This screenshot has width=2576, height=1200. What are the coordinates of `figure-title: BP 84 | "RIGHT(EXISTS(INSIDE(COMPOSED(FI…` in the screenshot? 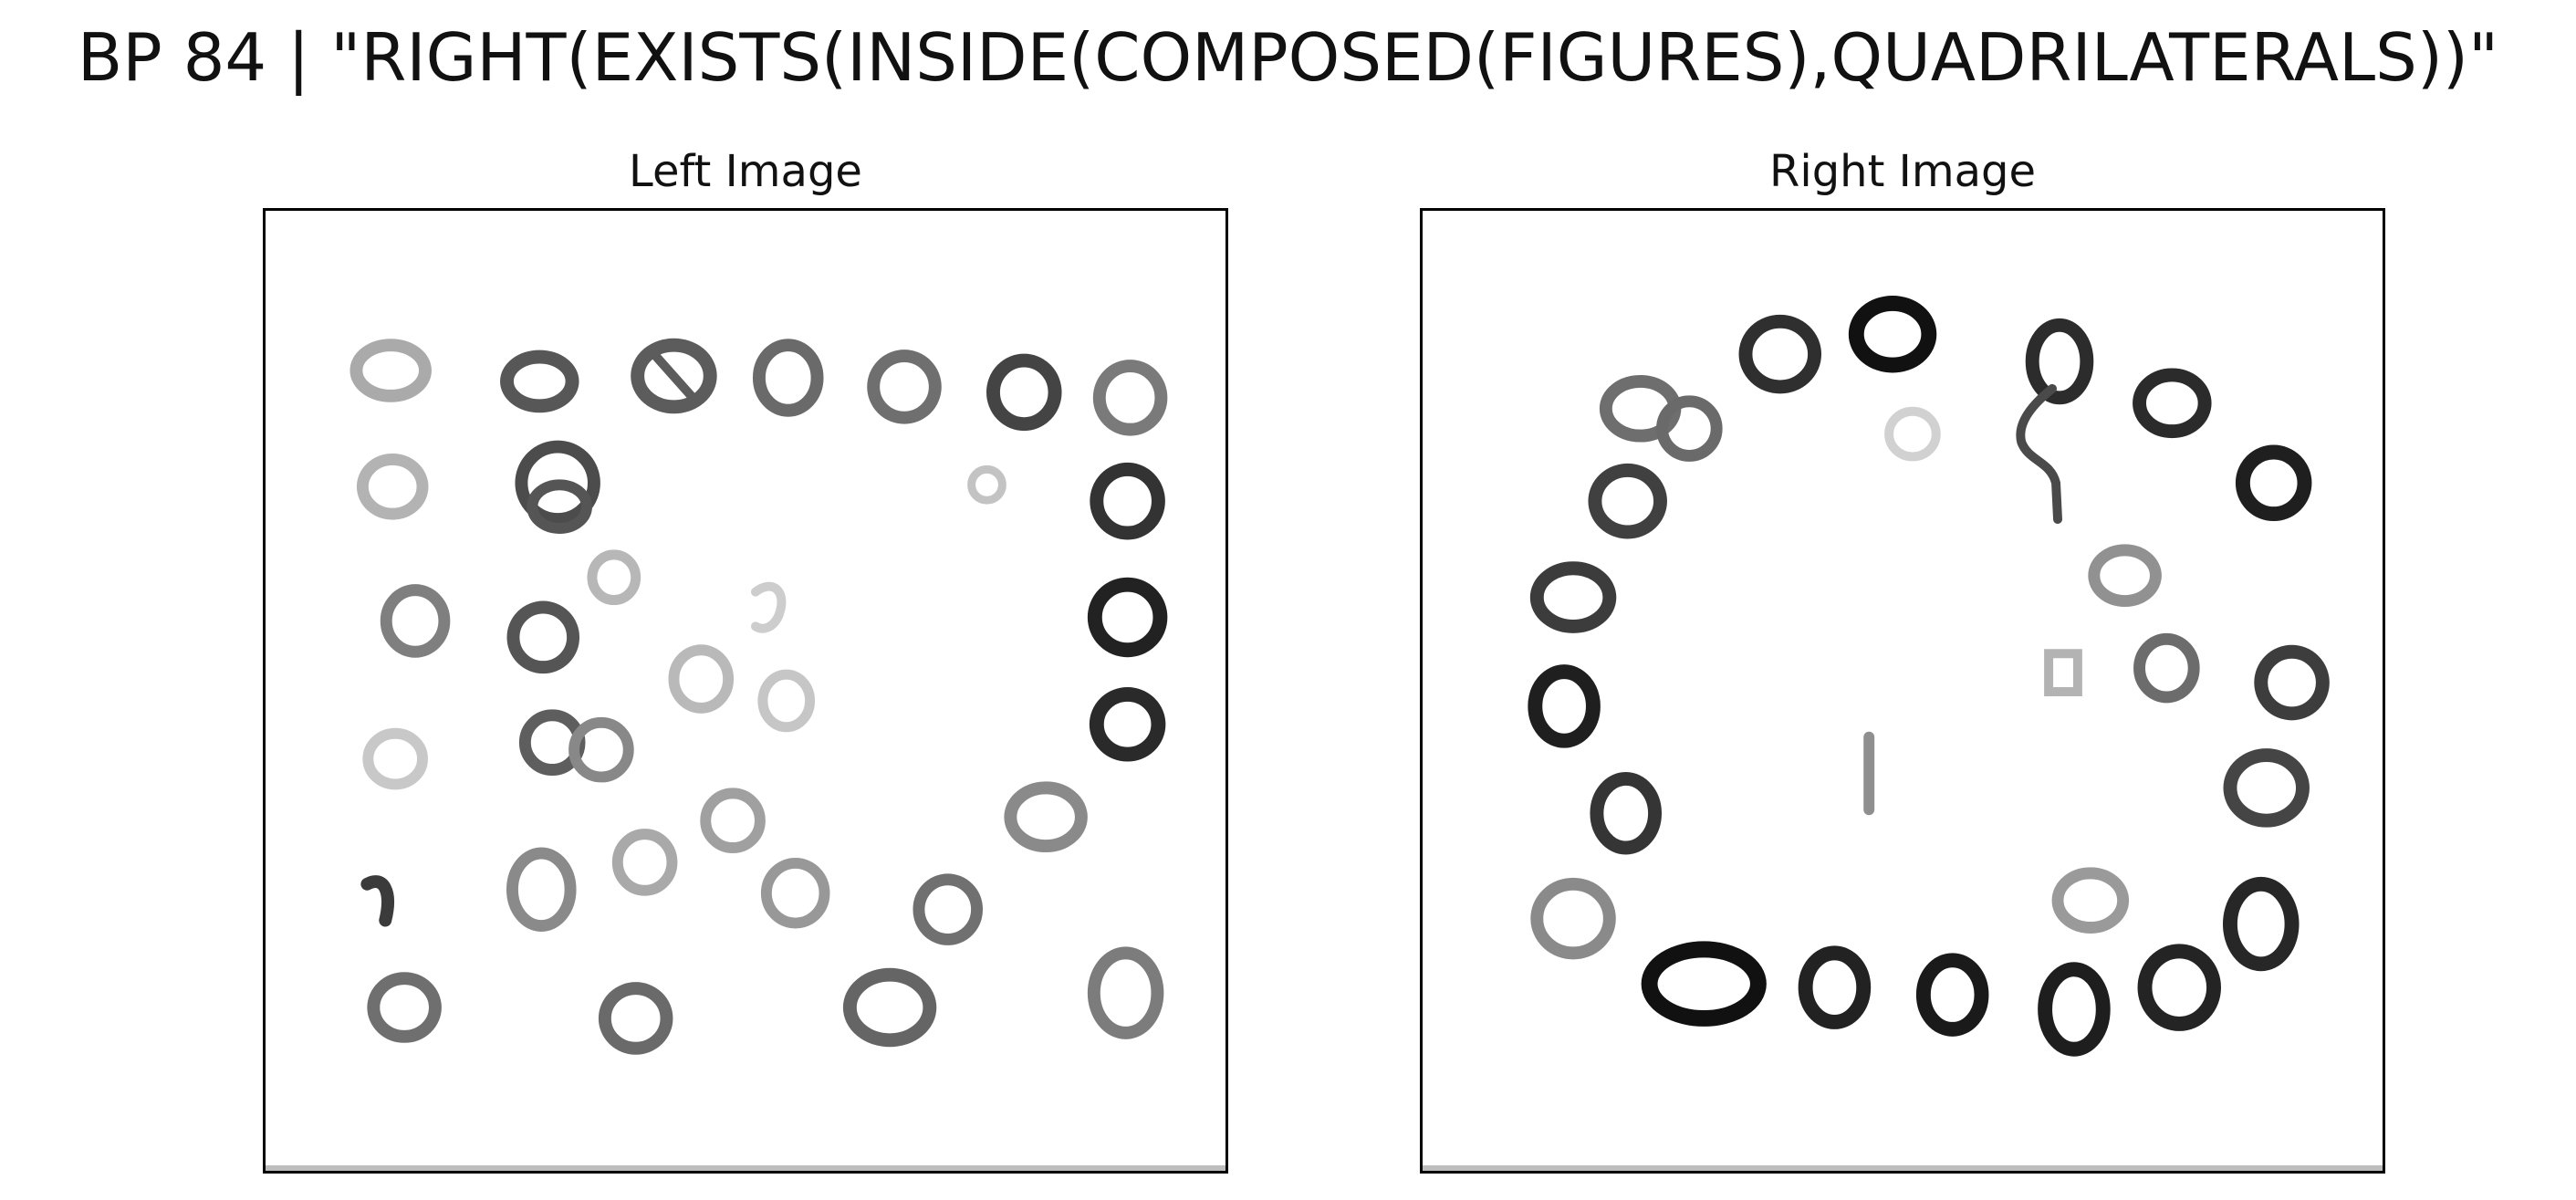 It's located at (1288, 58).